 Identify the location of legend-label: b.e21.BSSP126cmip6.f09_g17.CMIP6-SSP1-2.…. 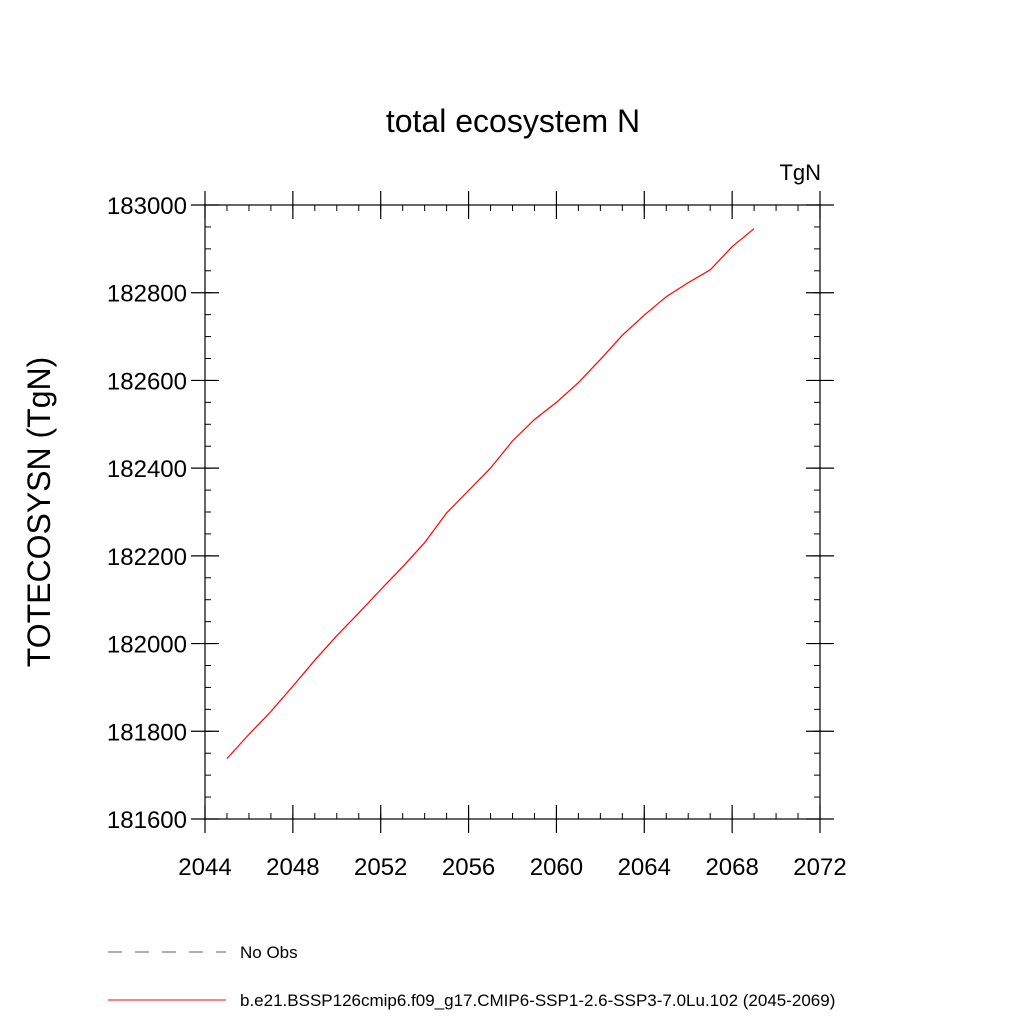
(537, 1000).